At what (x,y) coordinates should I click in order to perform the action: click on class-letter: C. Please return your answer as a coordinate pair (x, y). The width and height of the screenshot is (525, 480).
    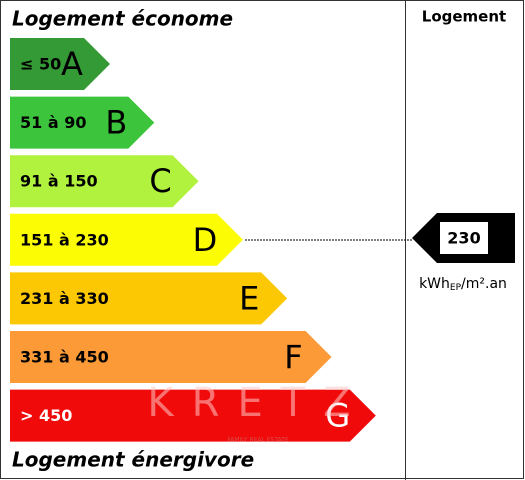
    Looking at the image, I should click on (160, 181).